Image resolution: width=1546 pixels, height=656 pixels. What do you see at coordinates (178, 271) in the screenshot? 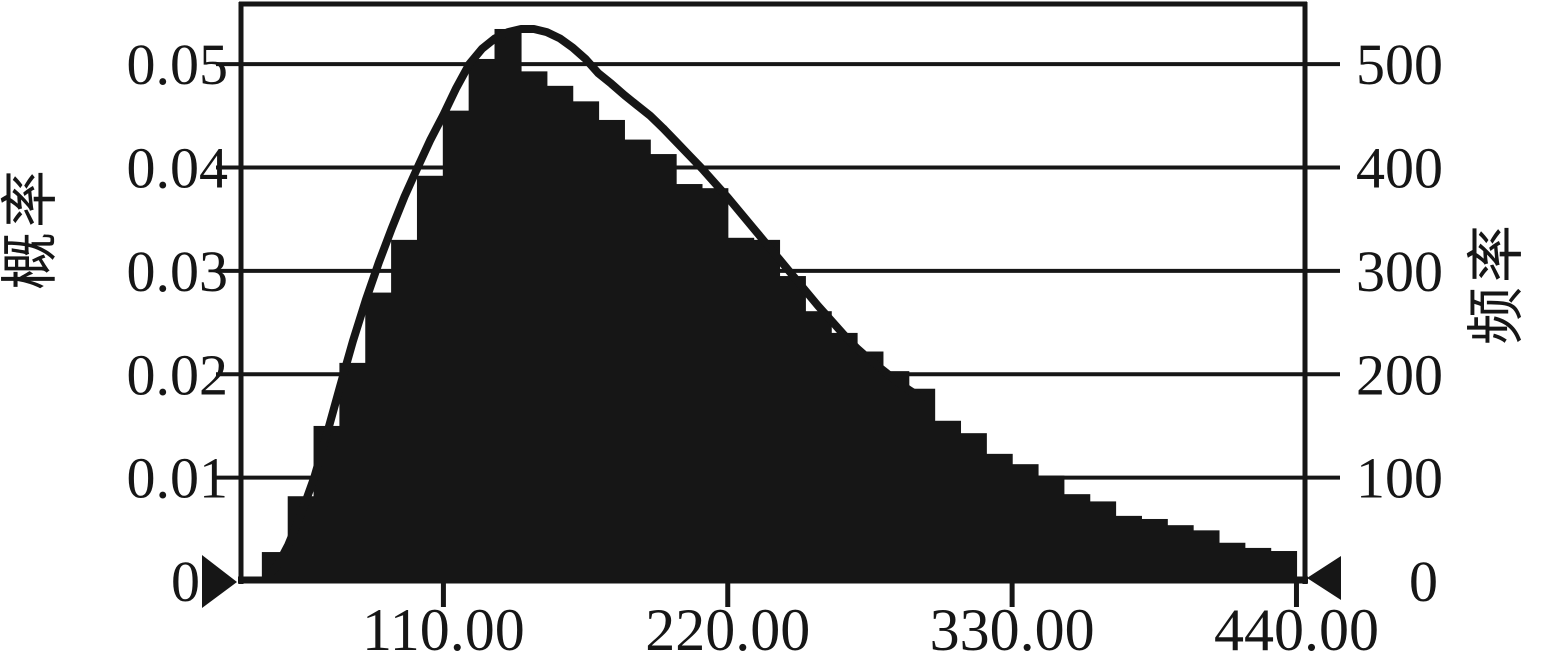
I see `left-tick-label: 0.03` at bounding box center [178, 271].